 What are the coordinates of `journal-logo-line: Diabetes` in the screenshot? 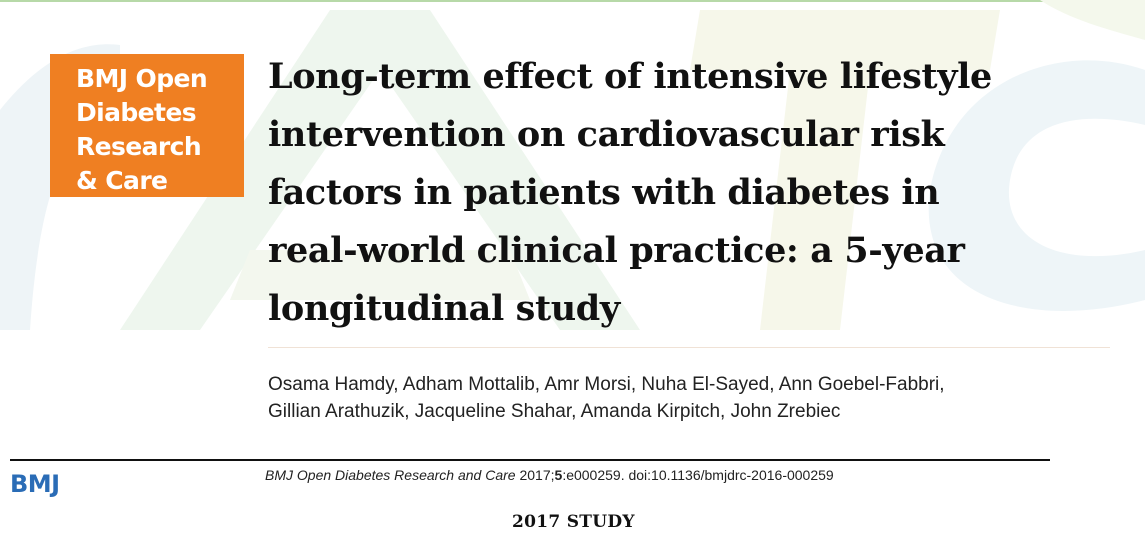 It's located at (136, 112).